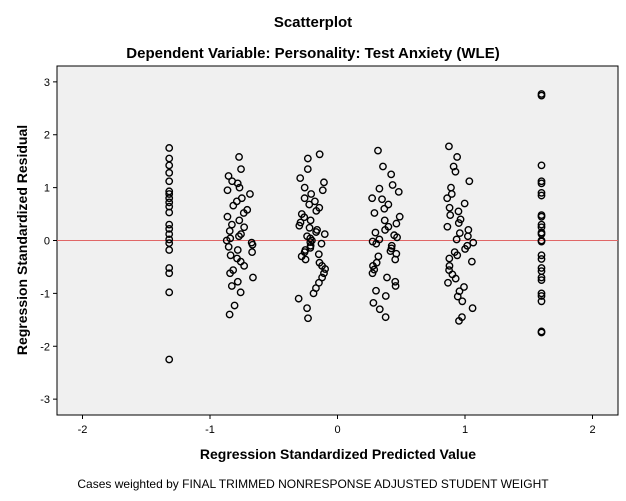  I want to click on y-axis-ticks: -3 -2 -1 0 1 2 3, so click(48, 241).